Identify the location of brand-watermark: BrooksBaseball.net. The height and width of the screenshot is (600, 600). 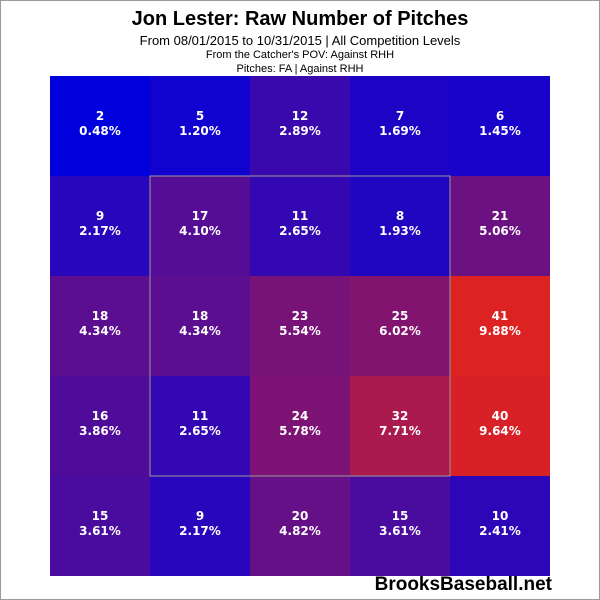
(463, 584).